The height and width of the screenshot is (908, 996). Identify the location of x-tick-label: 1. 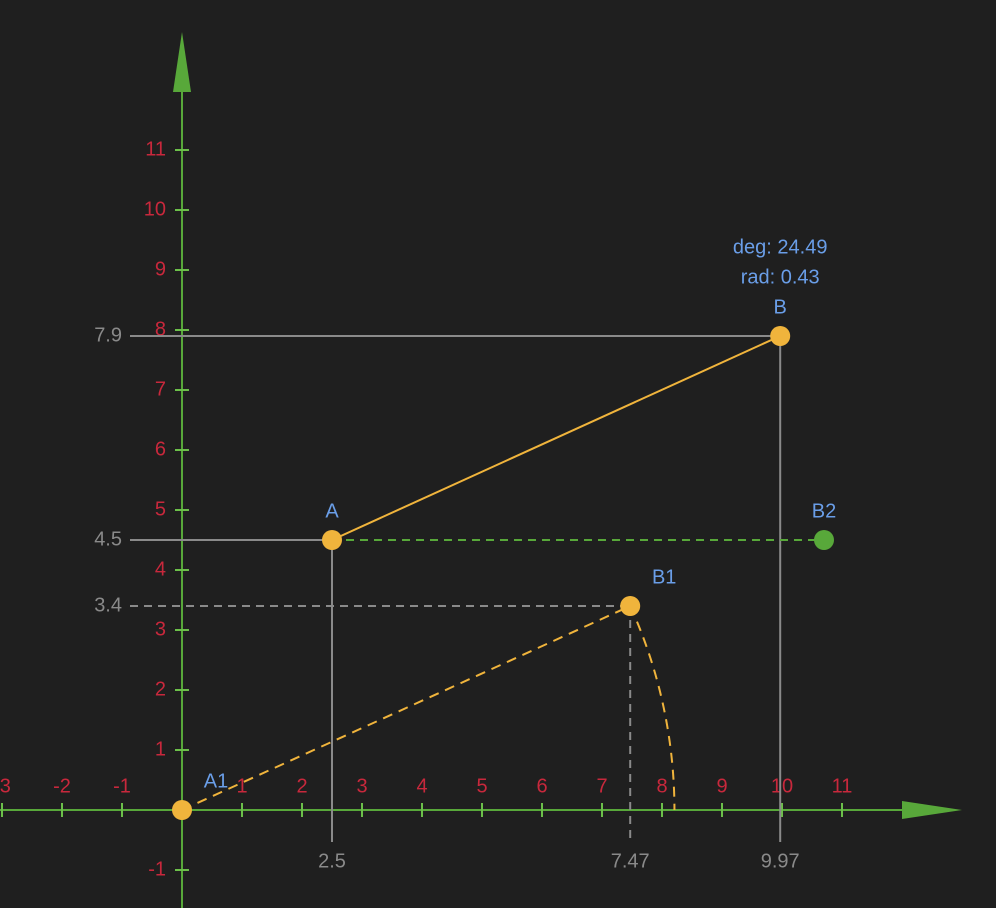
(241, 786).